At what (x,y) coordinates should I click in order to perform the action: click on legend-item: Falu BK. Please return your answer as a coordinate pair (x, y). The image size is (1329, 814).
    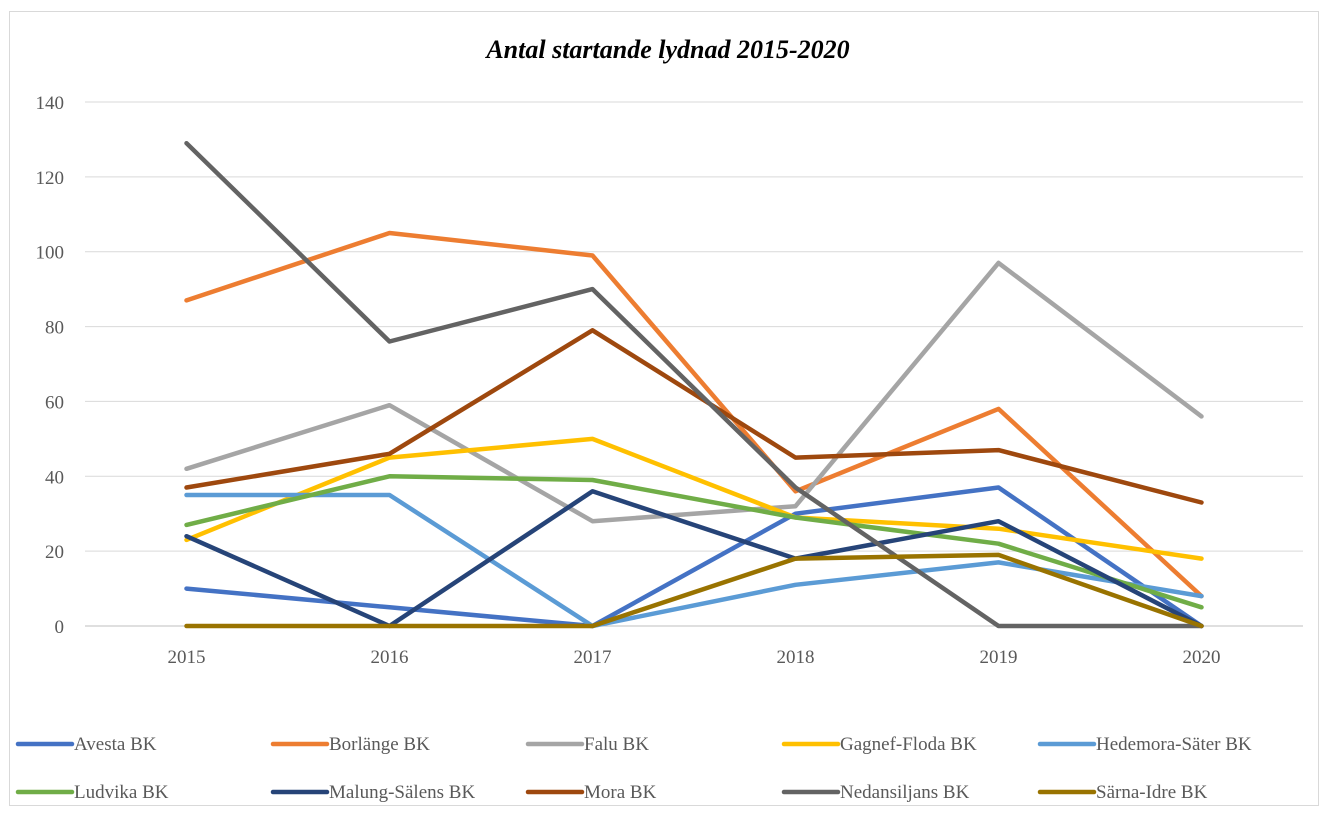
    Looking at the image, I should click on (587, 744).